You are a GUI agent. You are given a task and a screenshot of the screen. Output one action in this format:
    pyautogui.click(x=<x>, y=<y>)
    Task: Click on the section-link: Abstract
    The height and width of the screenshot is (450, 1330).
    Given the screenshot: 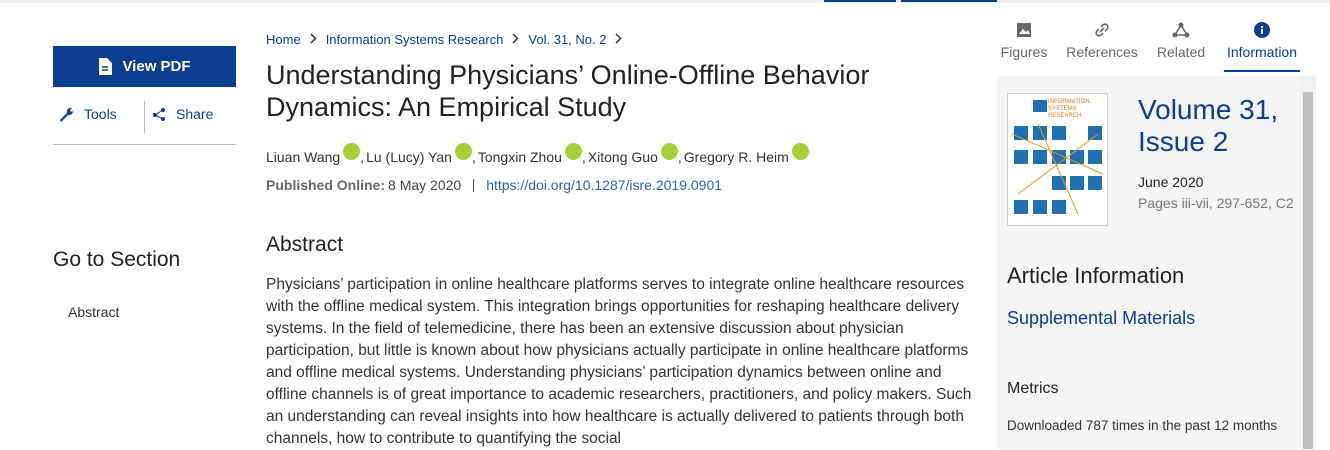 What is the action you would take?
    pyautogui.click(x=94, y=312)
    